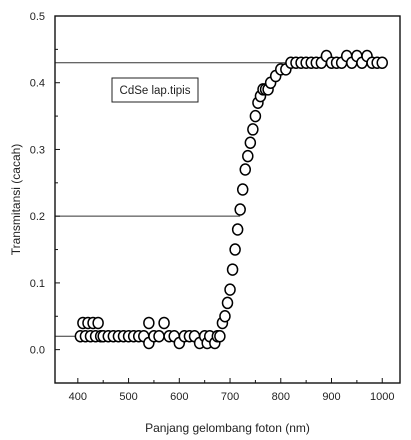  I want to click on y-axis-label: Transmitansi (cacah), so click(16, 200).